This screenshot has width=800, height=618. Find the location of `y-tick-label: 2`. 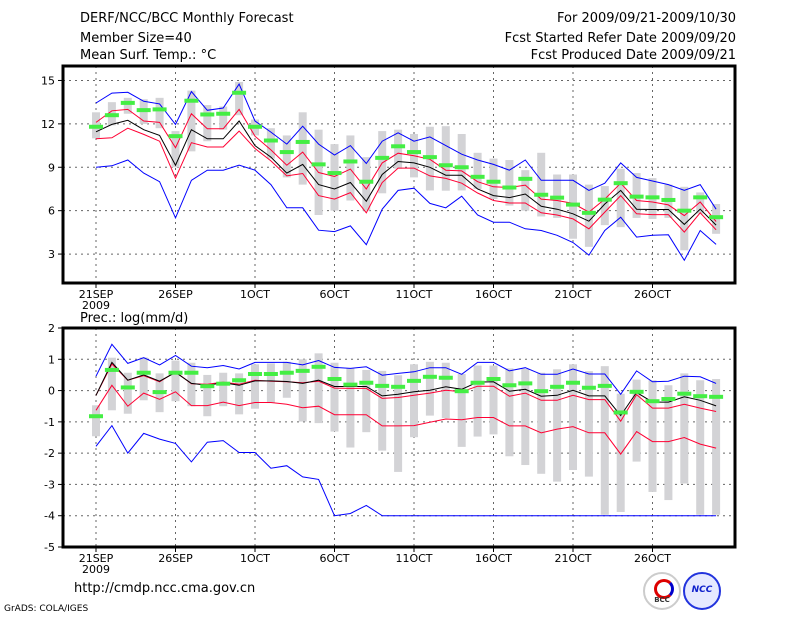

y-tick-label: 2 is located at coordinates (51, 328).